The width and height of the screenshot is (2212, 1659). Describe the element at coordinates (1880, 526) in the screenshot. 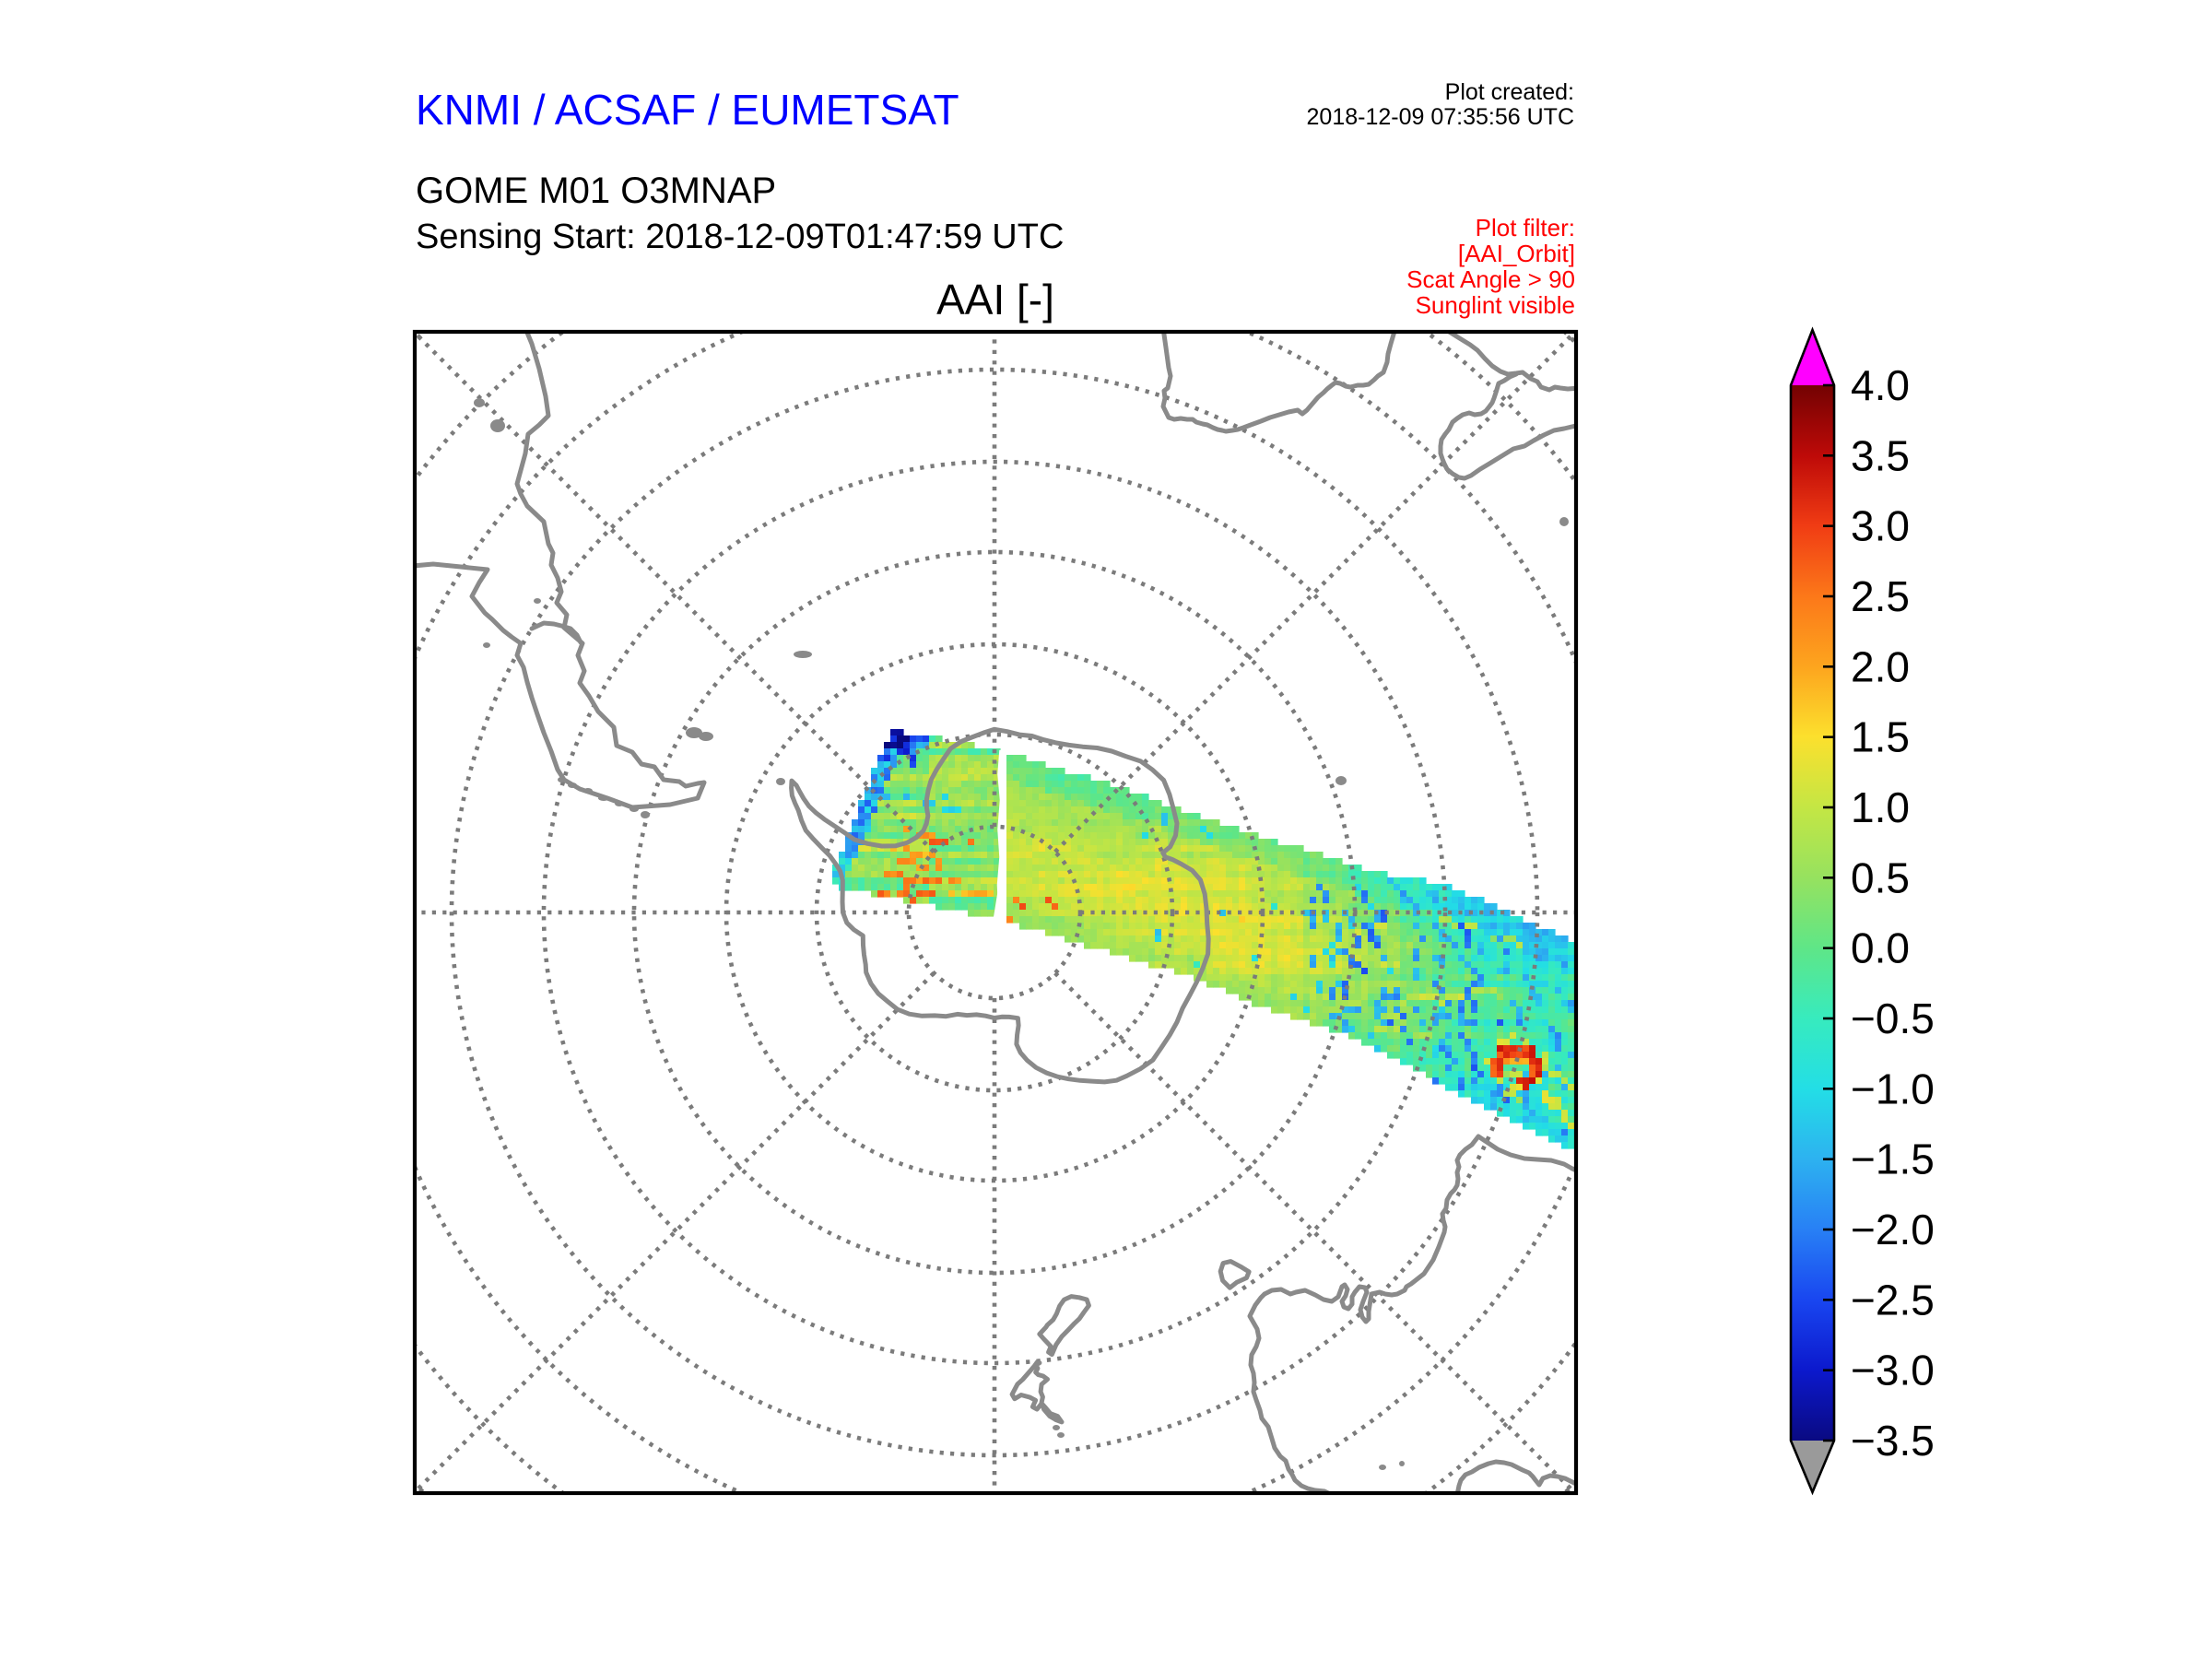

I see `svg-text: 3.0` at that location.